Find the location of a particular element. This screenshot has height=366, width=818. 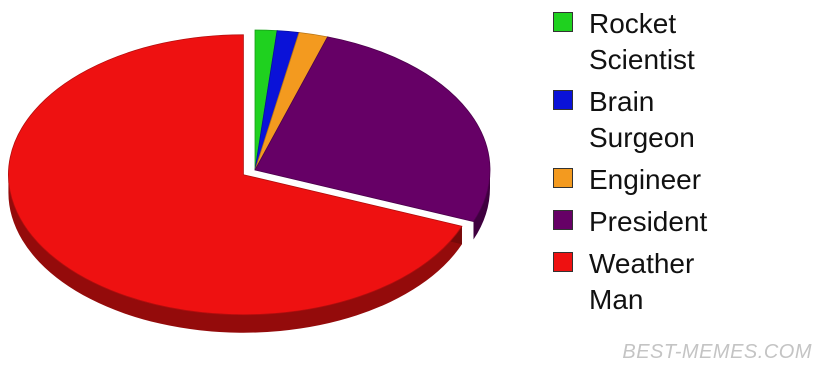

legend-swatch-president is located at coordinates (563, 220).